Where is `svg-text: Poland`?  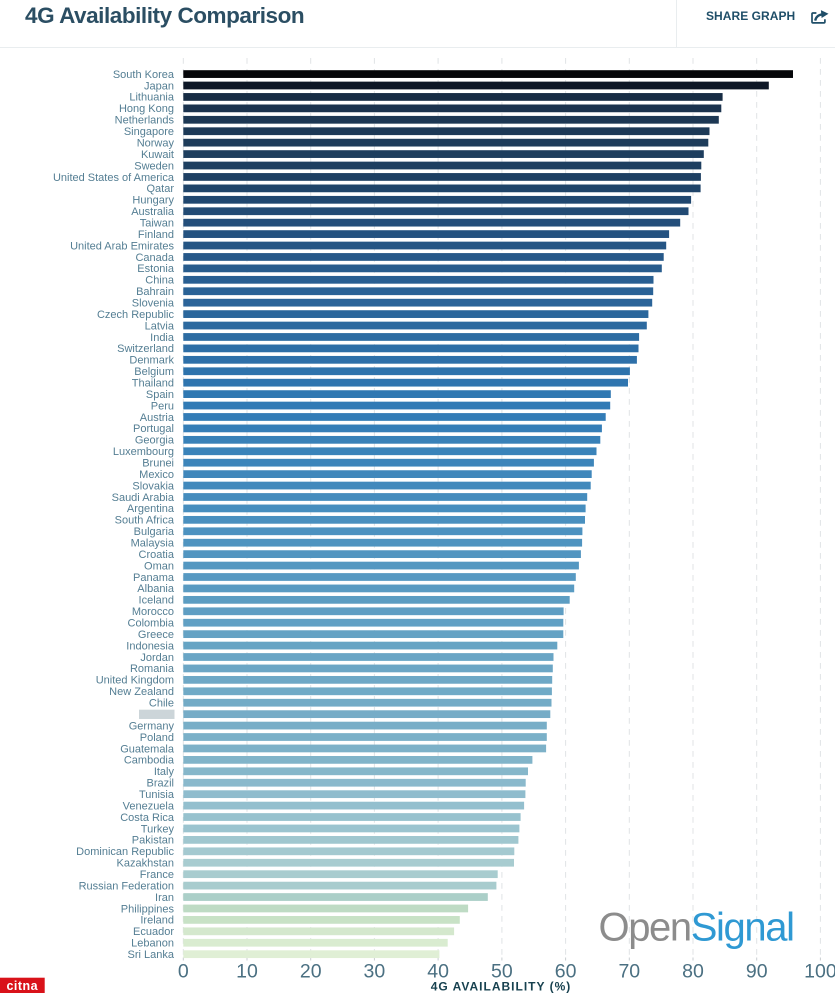
svg-text: Poland is located at coordinates (157, 738).